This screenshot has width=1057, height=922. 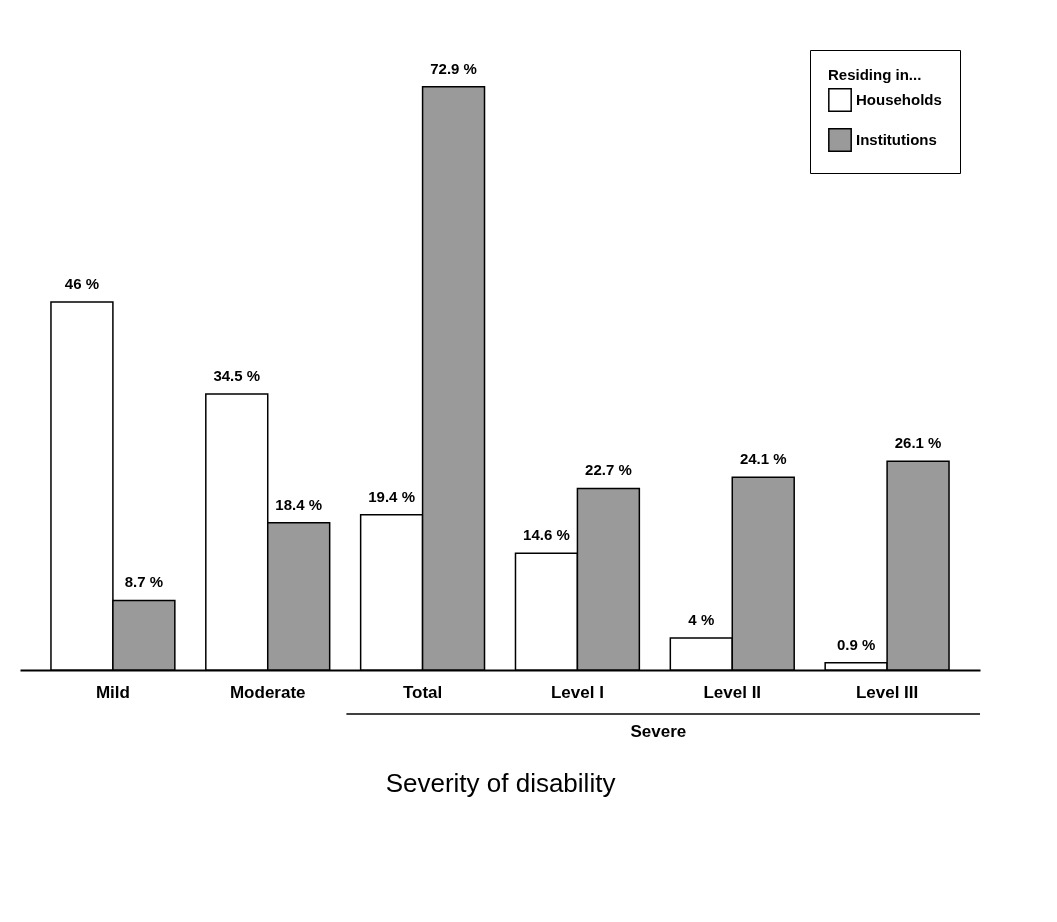 What do you see at coordinates (732, 692) in the screenshot?
I see `x-tick-label: Level II` at bounding box center [732, 692].